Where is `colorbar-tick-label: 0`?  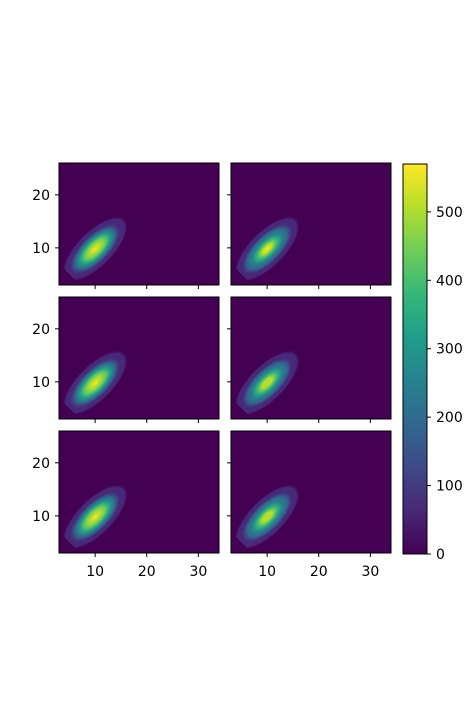 colorbar-tick-label: 0 is located at coordinates (440, 555).